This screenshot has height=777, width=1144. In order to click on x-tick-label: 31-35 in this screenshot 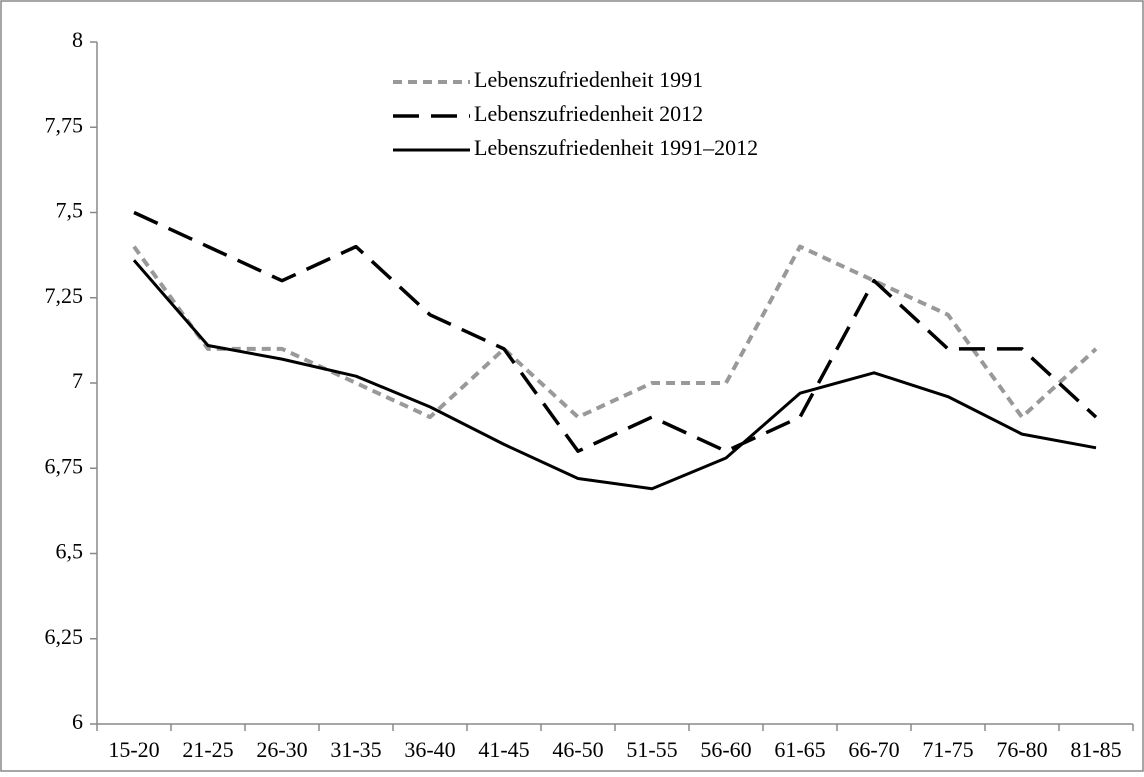, I will do `click(355, 749)`.